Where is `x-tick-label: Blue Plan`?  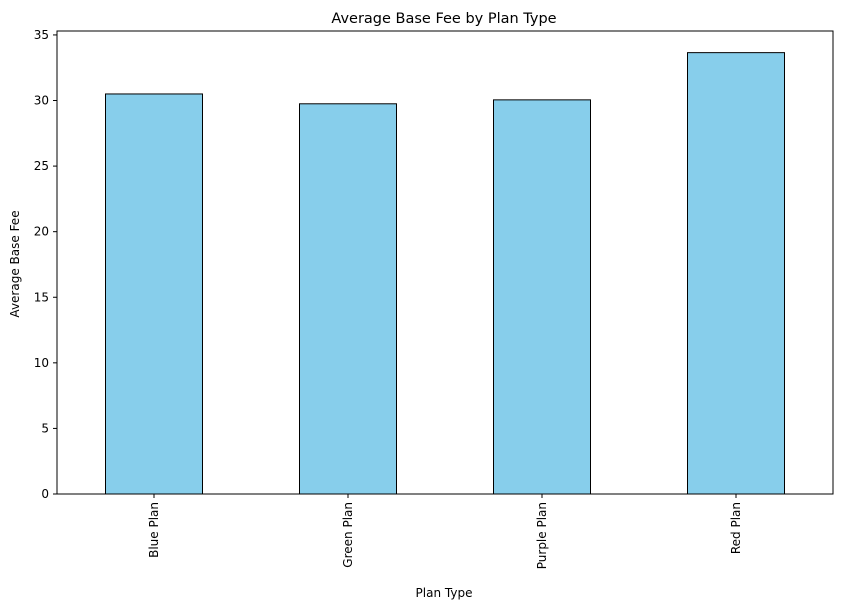 x-tick-label: Blue Plan is located at coordinates (154, 530).